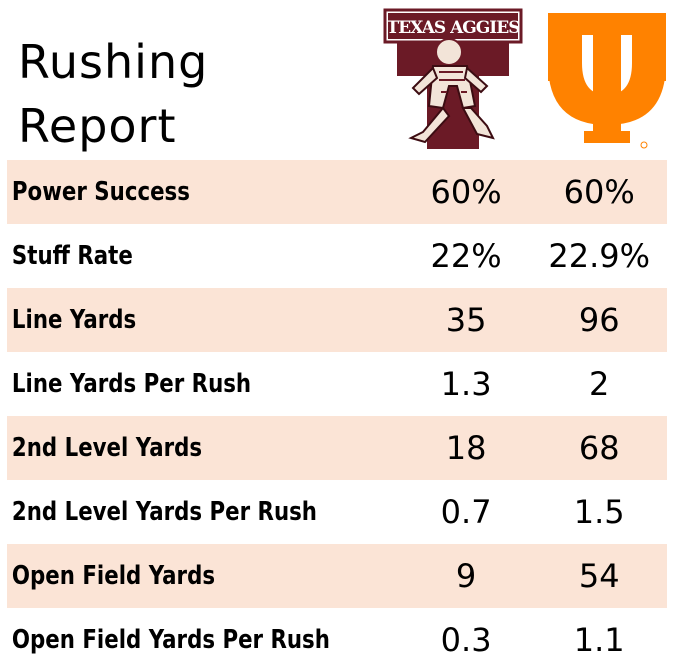 The width and height of the screenshot is (682, 672). What do you see at coordinates (599, 192) in the screenshot?
I see `tennessee-value: 60%` at bounding box center [599, 192].